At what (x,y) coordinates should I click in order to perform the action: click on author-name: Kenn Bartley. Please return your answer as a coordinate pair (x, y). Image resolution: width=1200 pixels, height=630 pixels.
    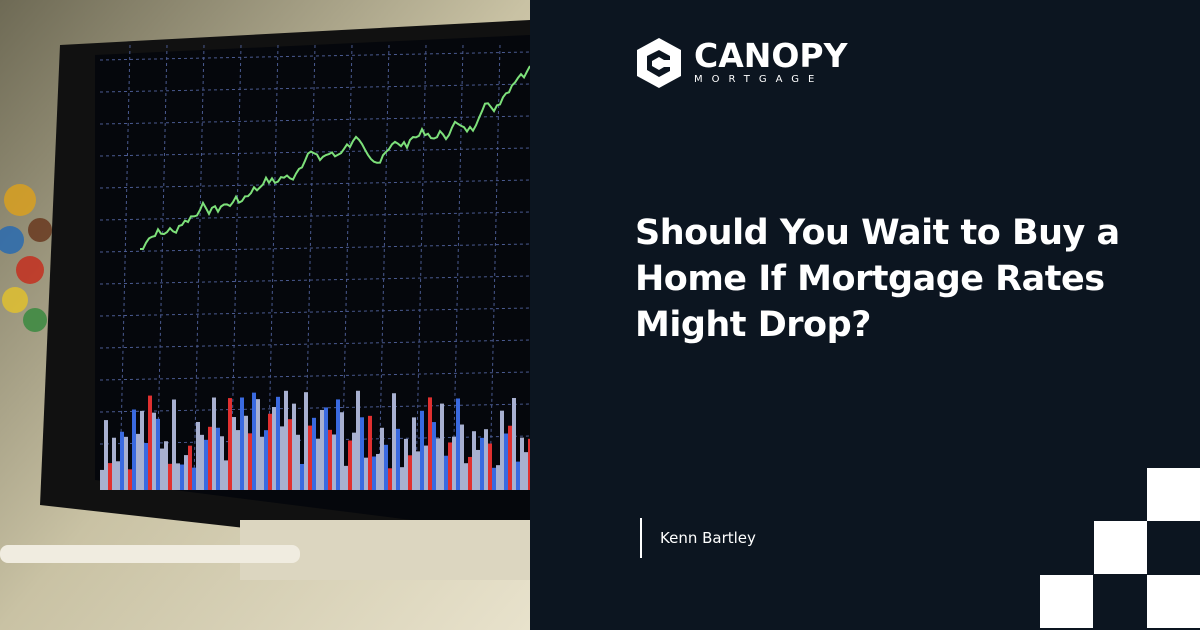
    Looking at the image, I should click on (698, 538).